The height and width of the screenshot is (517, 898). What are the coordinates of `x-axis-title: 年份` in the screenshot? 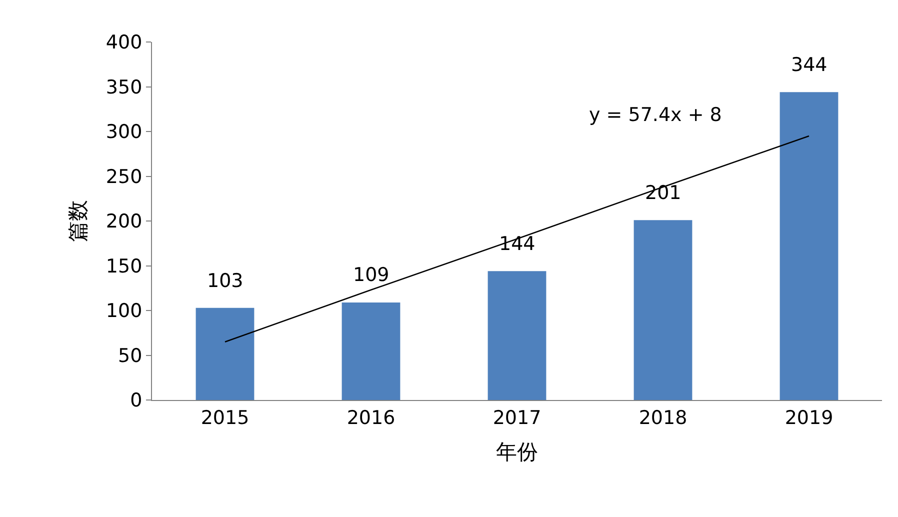 It's located at (517, 452).